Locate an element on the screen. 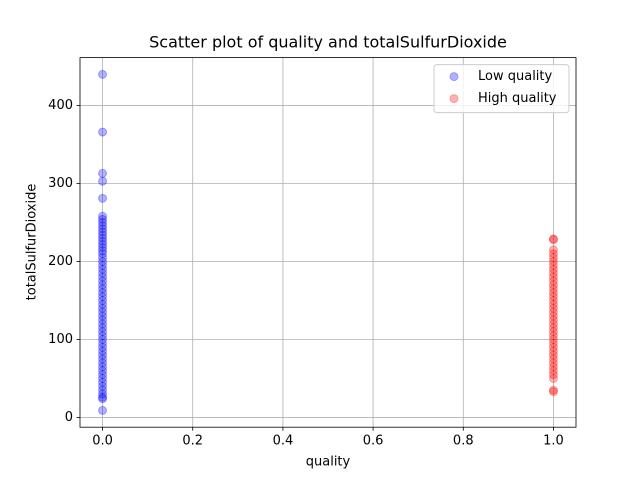 This screenshot has height=480, width=640. x-tick-label: 0.8 is located at coordinates (463, 441).